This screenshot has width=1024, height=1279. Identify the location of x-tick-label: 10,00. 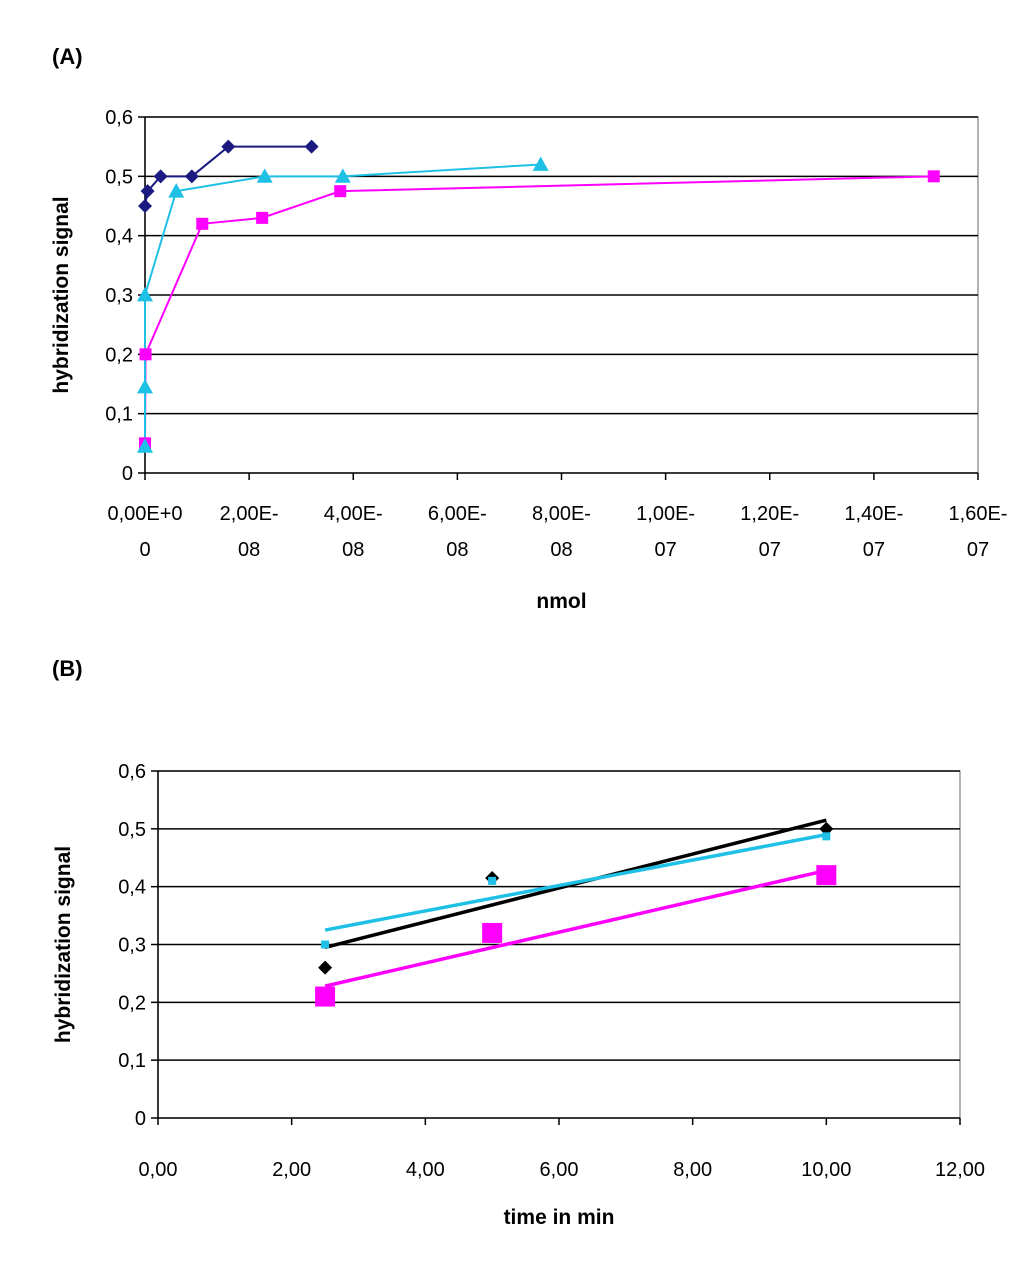
(826, 1170).